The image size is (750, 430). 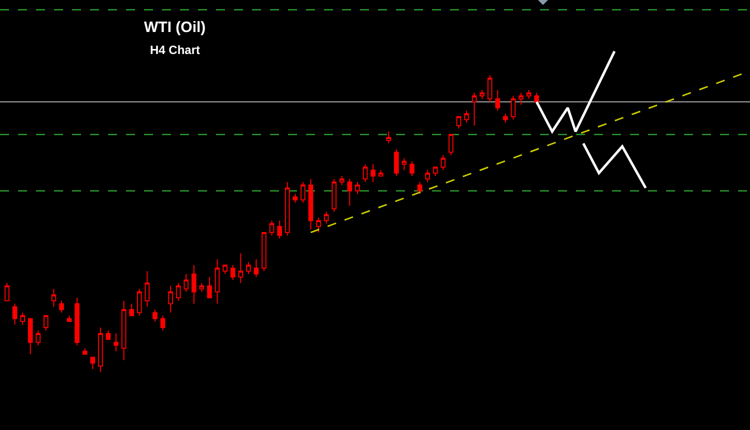 I want to click on chart-subtitle: H4 Chart, so click(x=175, y=50).